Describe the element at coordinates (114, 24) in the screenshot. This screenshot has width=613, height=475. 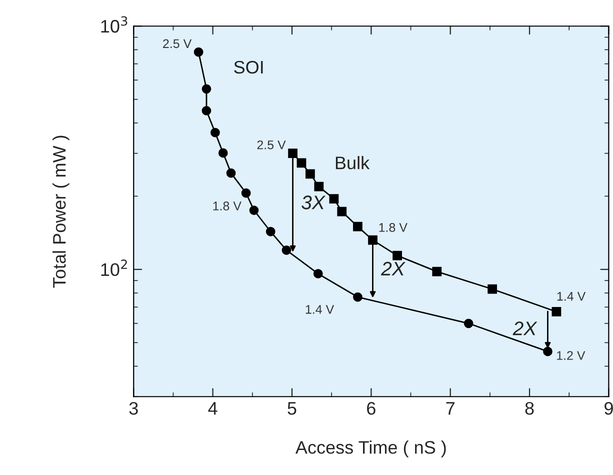
I see `y-tick-label: 10$^{3}$` at that location.